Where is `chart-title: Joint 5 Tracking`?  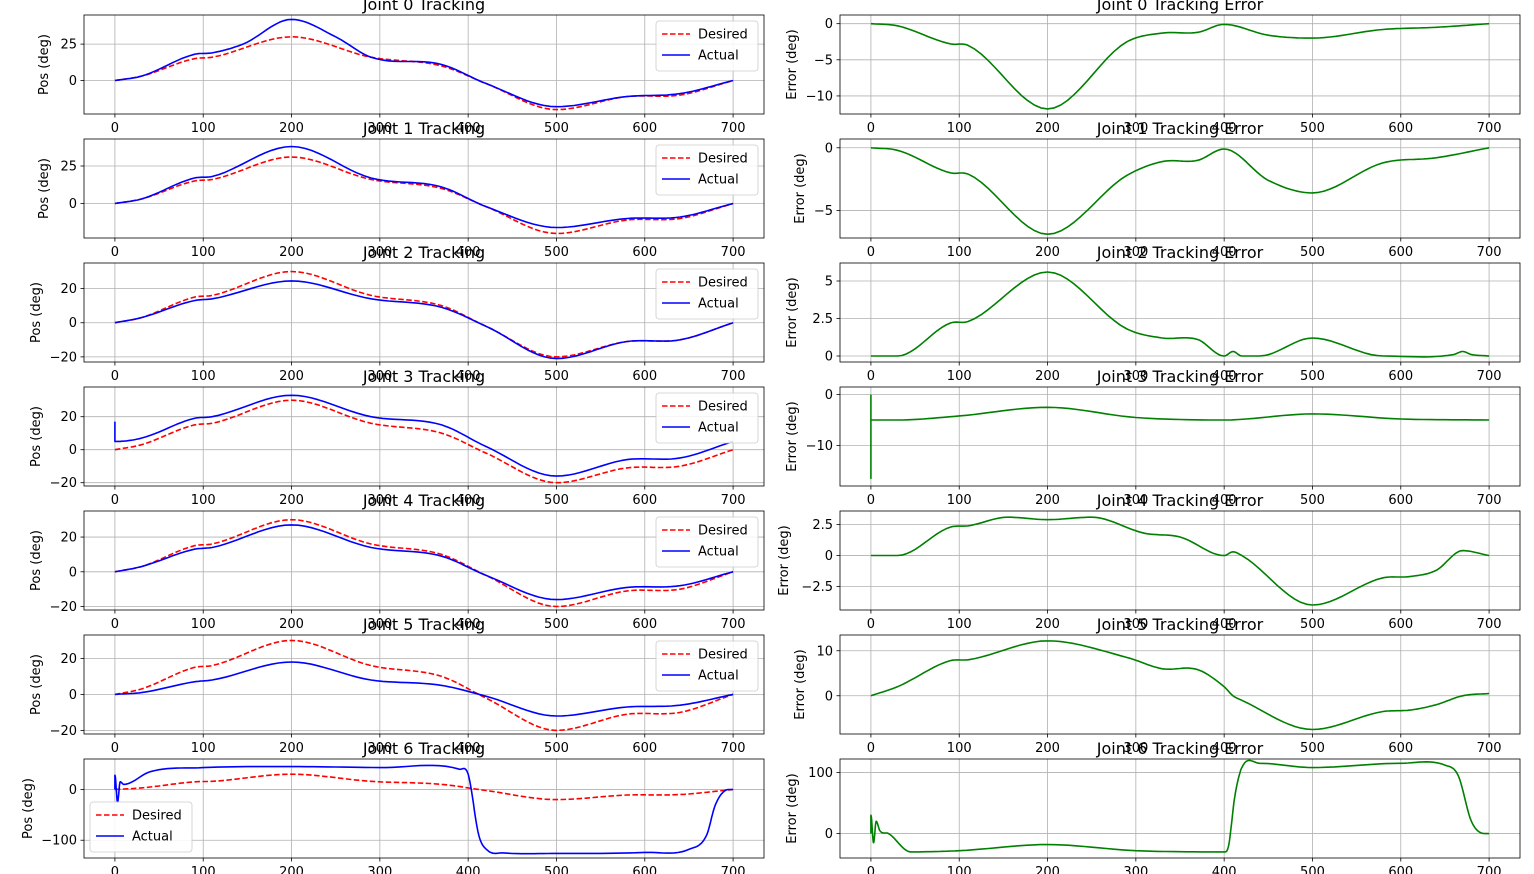 chart-title: Joint 5 Tracking is located at coordinates (423, 624).